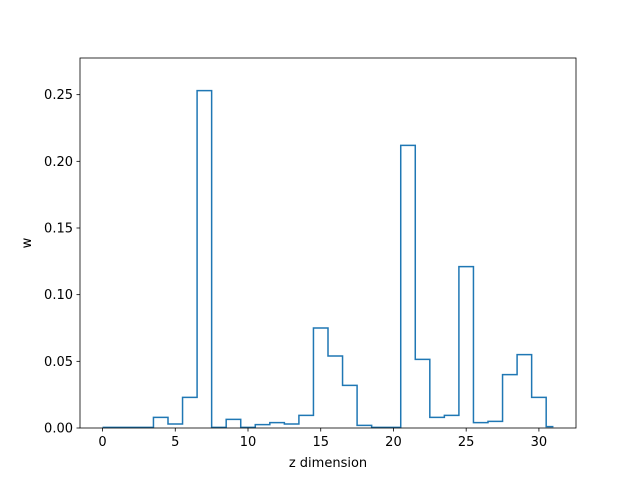  What do you see at coordinates (102, 442) in the screenshot?
I see `x-tick-label: 0` at bounding box center [102, 442].